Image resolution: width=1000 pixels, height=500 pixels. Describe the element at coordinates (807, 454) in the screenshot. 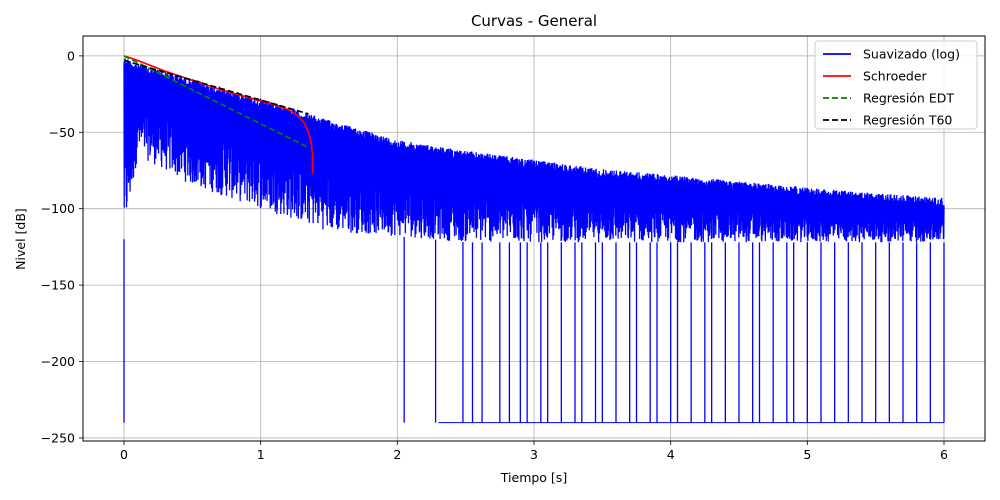

I see `x-tick-label: 5` at that location.